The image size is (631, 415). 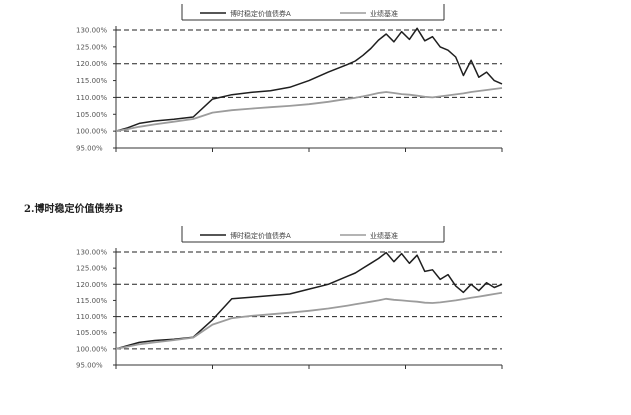 What do you see at coordinates (73, 209) in the screenshot?
I see `chart-caption: 2.博时稳定价值债券B` at bounding box center [73, 209].